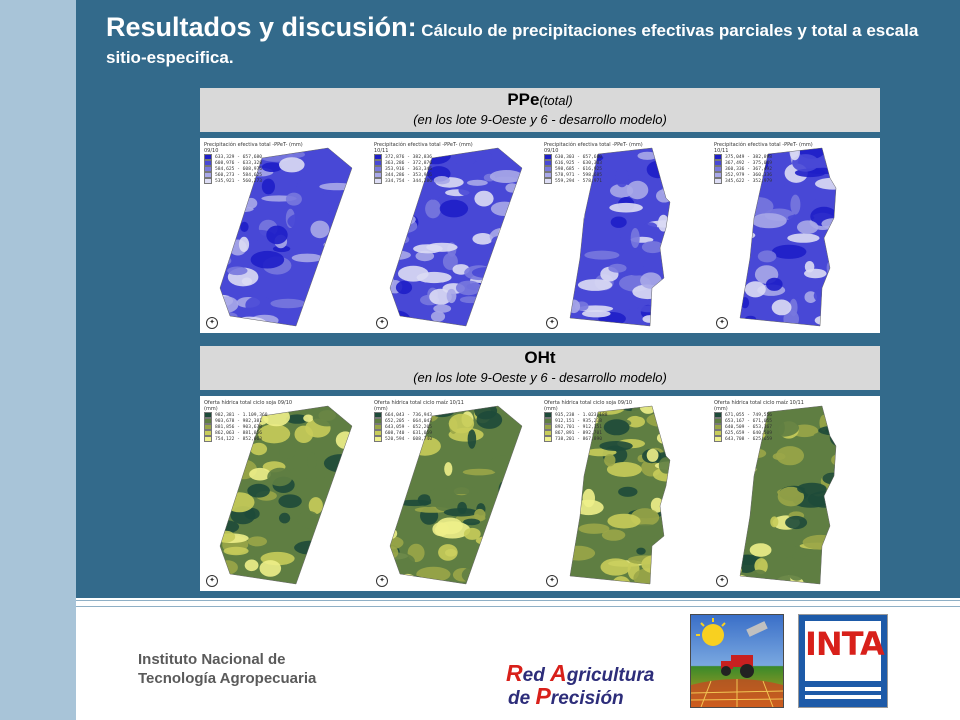 The width and height of the screenshot is (960, 720). What do you see at coordinates (749, 181) in the screenshot?
I see `legend-value: 345,622 - 352,979` at bounding box center [749, 181].